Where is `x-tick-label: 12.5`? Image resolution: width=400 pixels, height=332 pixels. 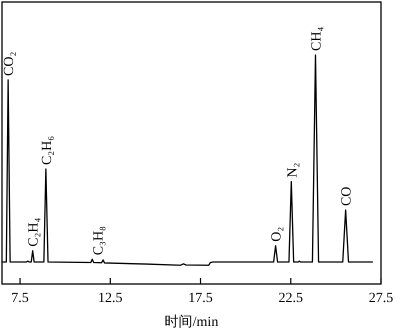 x-tick-label: 12.5 is located at coordinates (110, 298).